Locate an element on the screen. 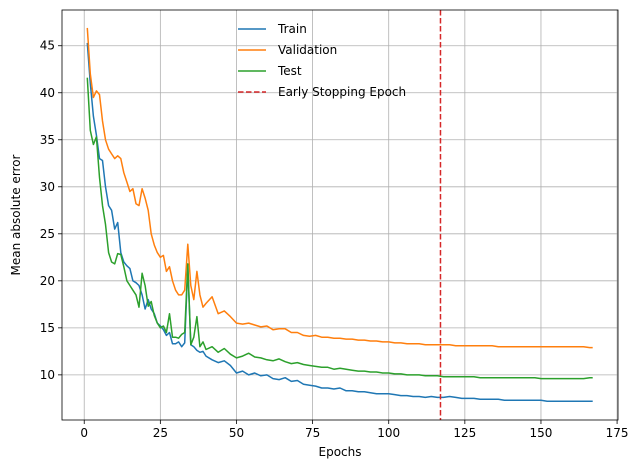 This screenshot has width=630, height=470. x-tick-label-3: 75 is located at coordinates (312, 433).